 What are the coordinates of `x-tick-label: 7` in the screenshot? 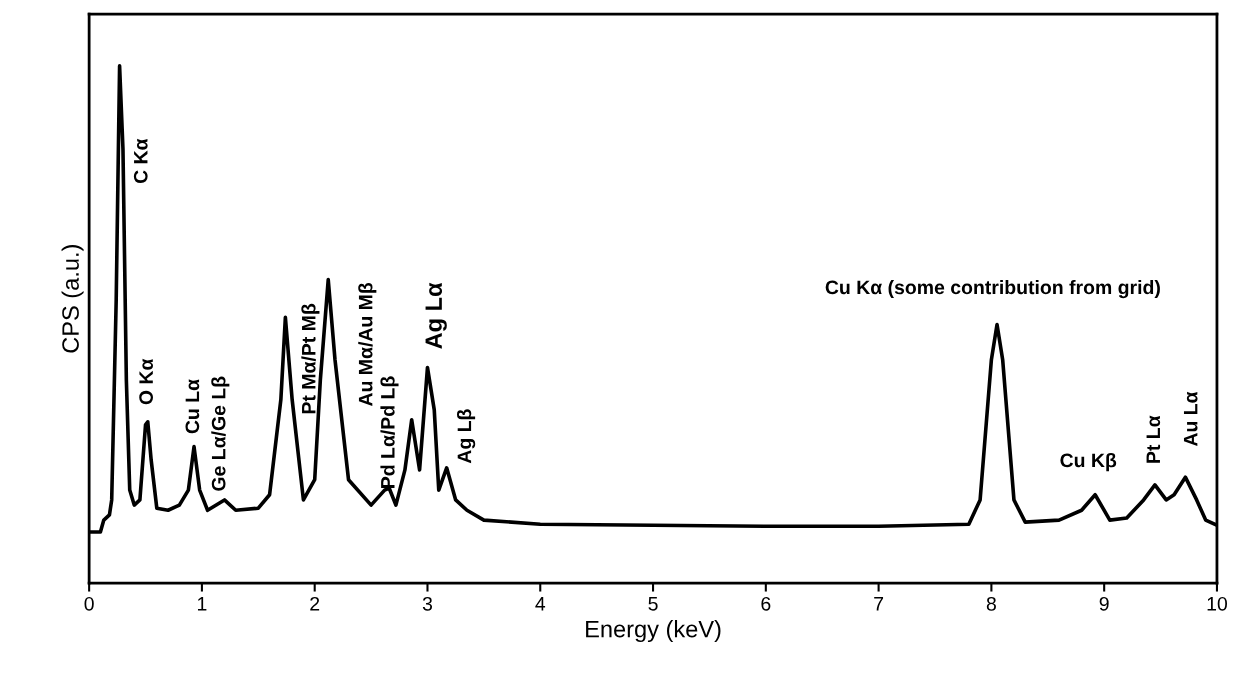 It's located at (879, 604).